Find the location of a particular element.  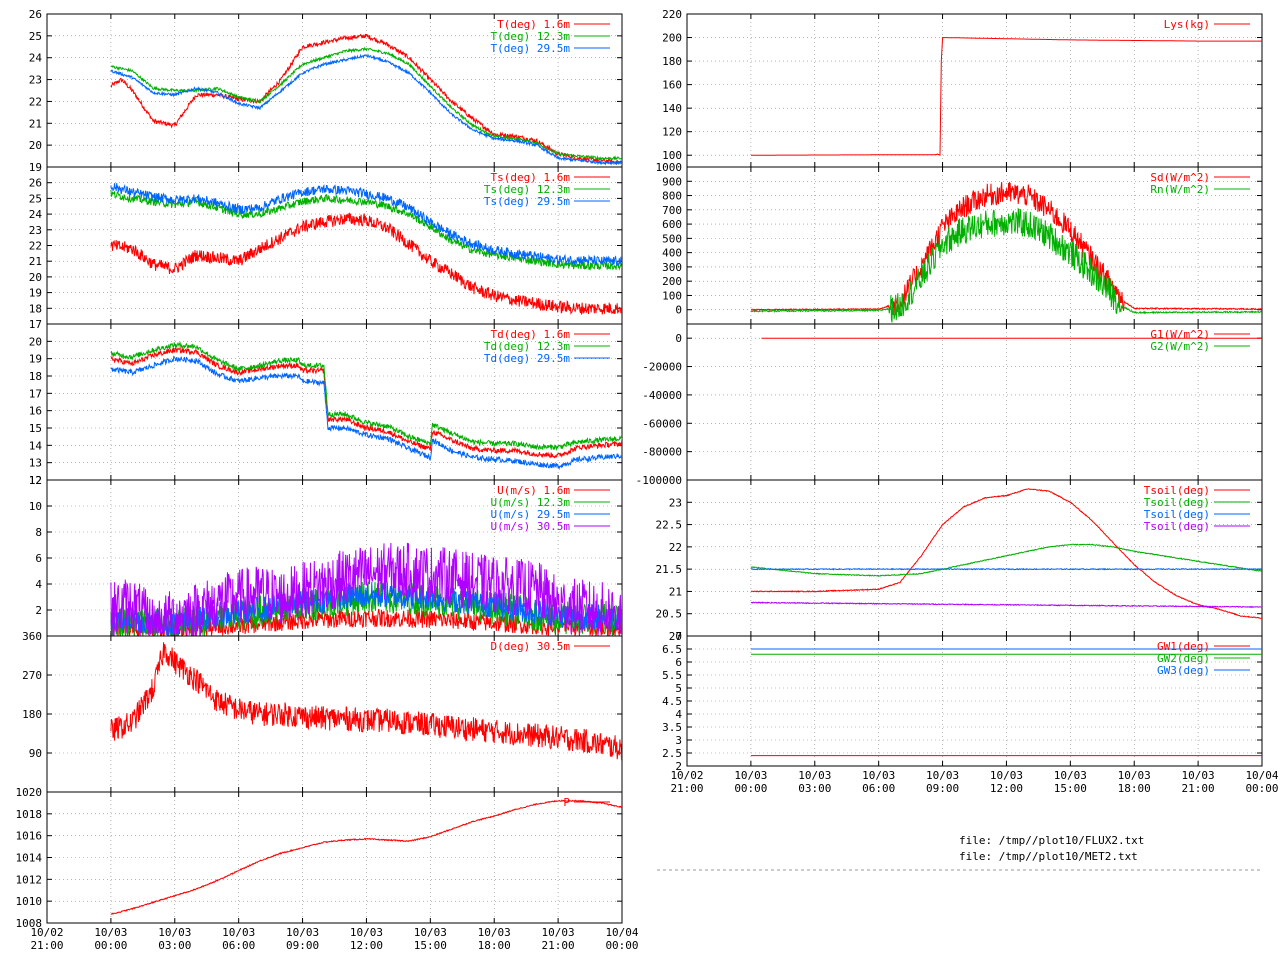

ytick-label-Ts-7: 24 is located at coordinates (36, 214).